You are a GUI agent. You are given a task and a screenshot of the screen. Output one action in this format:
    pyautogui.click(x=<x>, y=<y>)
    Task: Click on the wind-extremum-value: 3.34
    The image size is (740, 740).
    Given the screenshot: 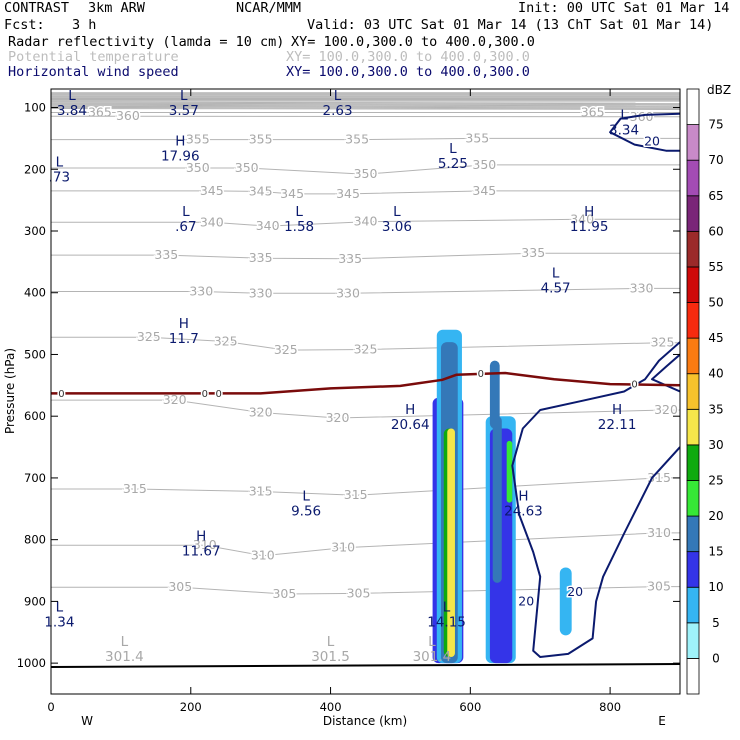 What is the action you would take?
    pyautogui.click(x=624, y=131)
    